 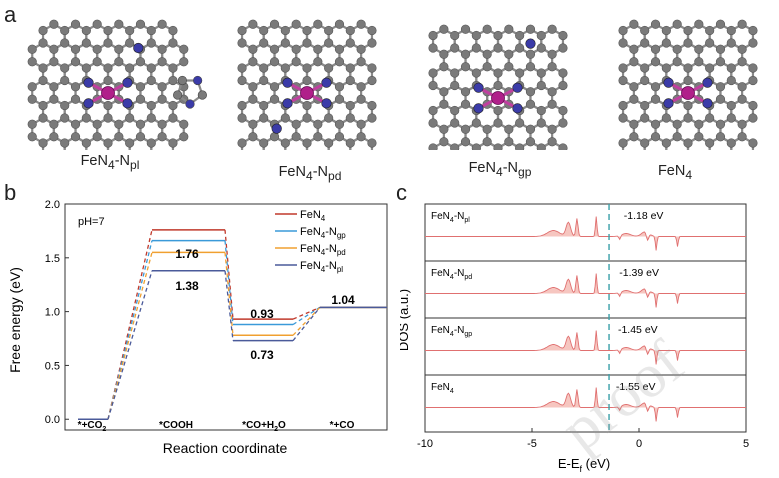 I want to click on label-final: 1.04, so click(x=343, y=300).